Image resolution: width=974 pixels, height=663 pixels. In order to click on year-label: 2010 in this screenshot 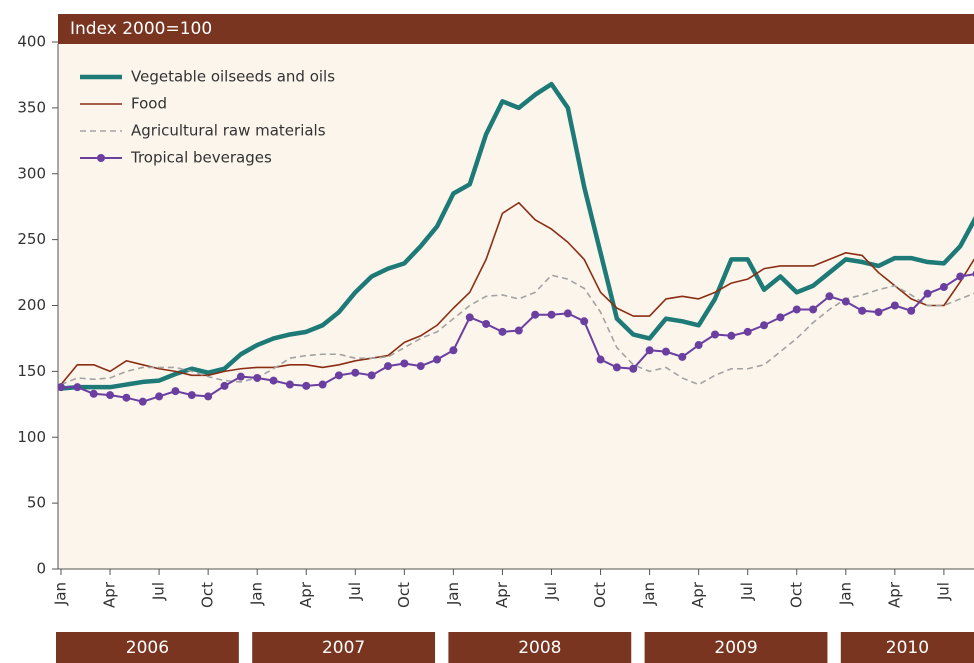, I will do `click(907, 648)`.